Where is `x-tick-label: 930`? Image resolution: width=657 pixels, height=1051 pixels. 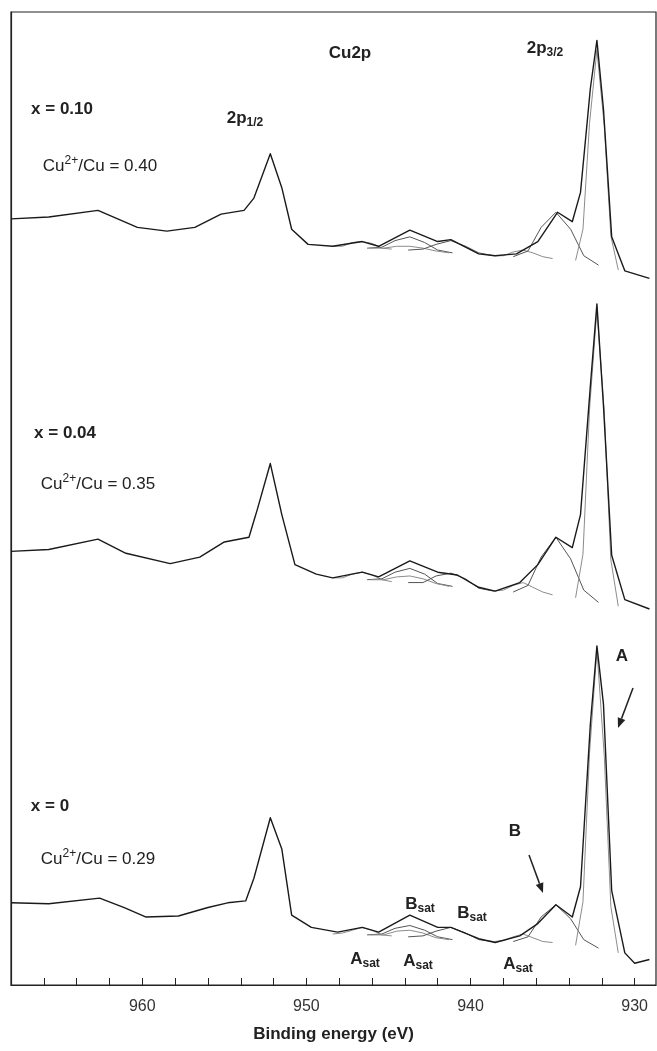 x-tick-label: 930 is located at coordinates (635, 1005).